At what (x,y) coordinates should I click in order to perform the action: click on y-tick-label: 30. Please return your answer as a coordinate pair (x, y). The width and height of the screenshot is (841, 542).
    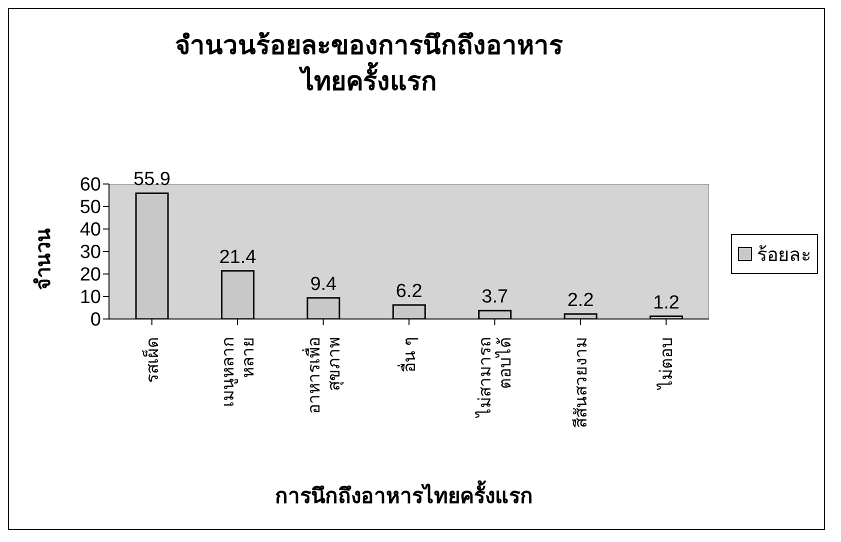
    Looking at the image, I should click on (90, 253).